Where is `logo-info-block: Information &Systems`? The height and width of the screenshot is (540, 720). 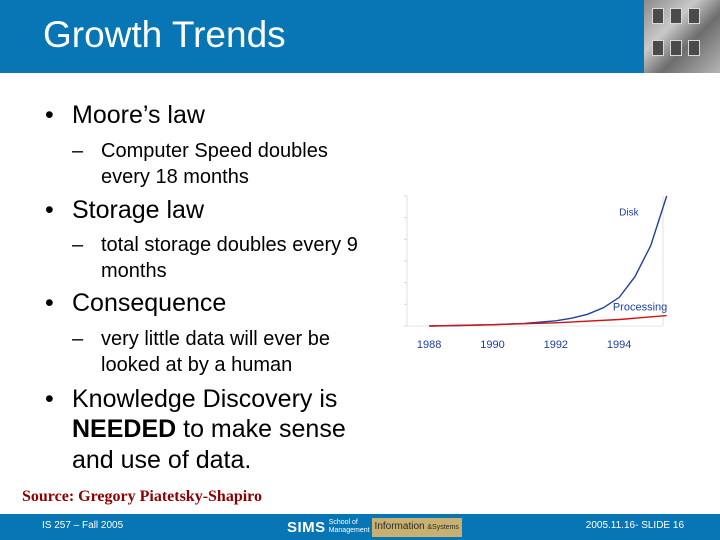
logo-info-block: Information &Systems is located at coordinates (416, 527).